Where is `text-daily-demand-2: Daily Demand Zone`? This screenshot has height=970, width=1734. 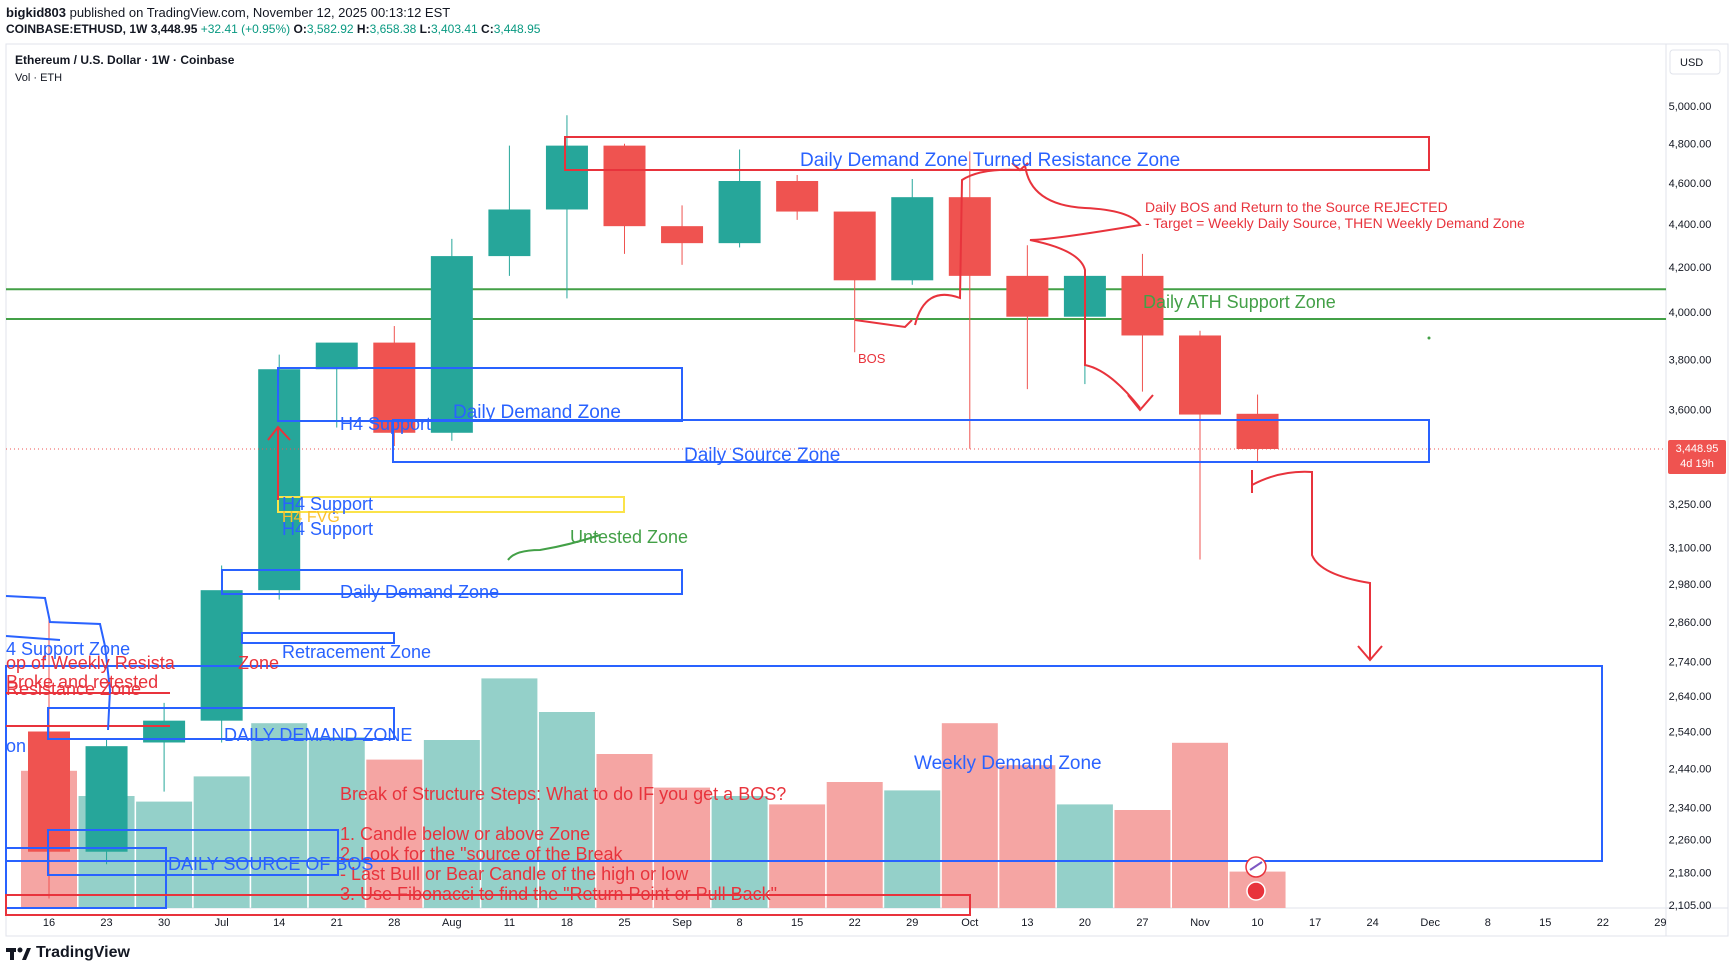
text-daily-demand-2: Daily Demand Zone is located at coordinates (419, 592).